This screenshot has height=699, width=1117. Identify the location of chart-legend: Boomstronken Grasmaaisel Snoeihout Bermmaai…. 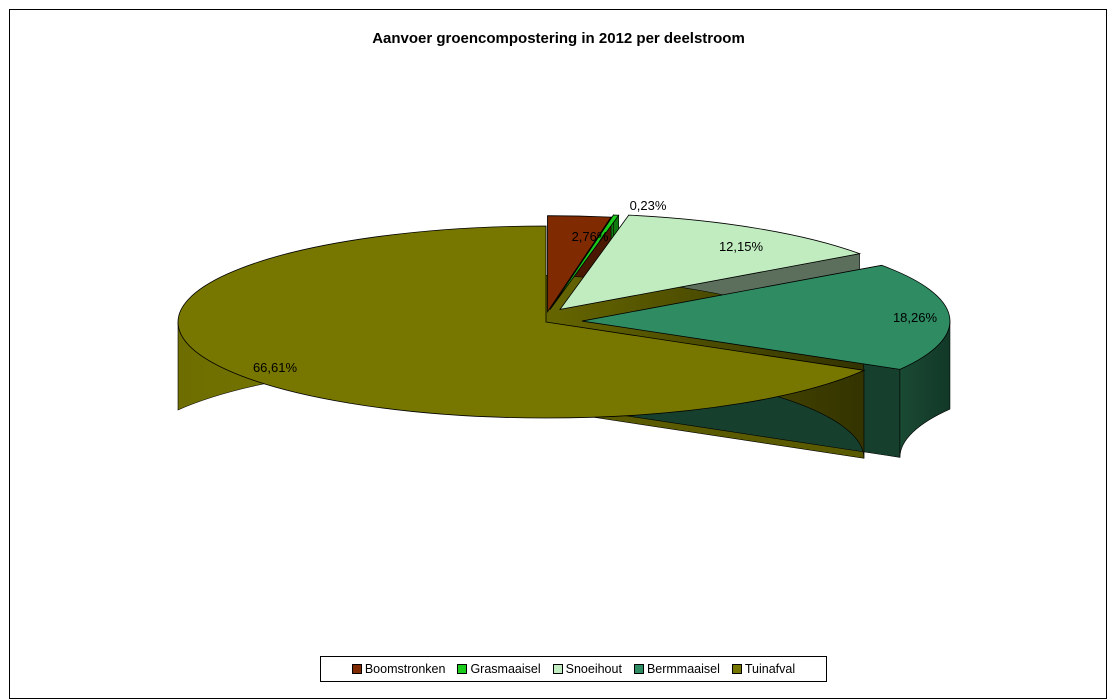
(573, 669).